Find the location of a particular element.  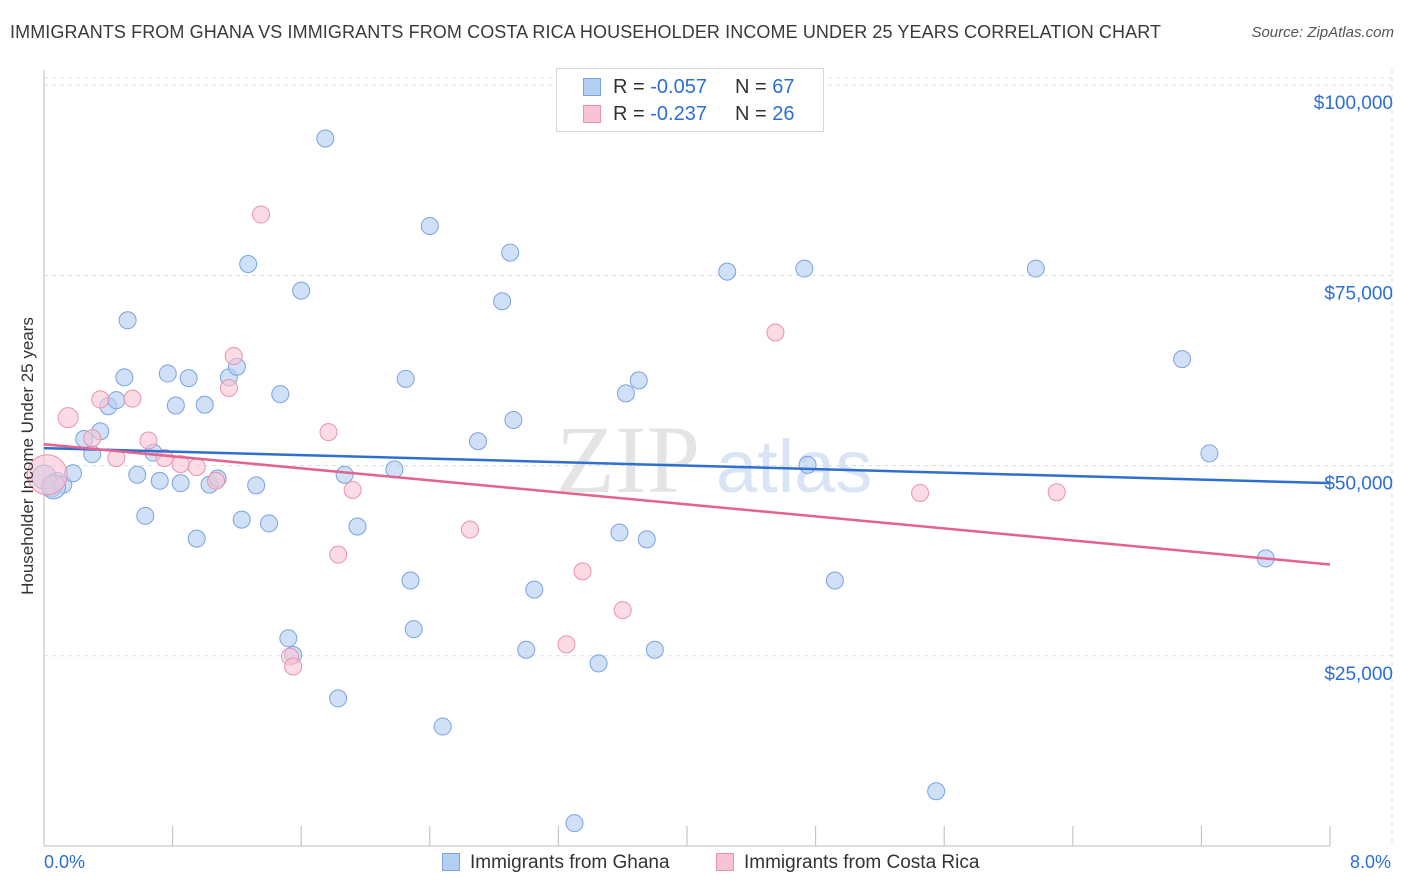

bottom-legend-swatch-ghana is located at coordinates (451, 862).